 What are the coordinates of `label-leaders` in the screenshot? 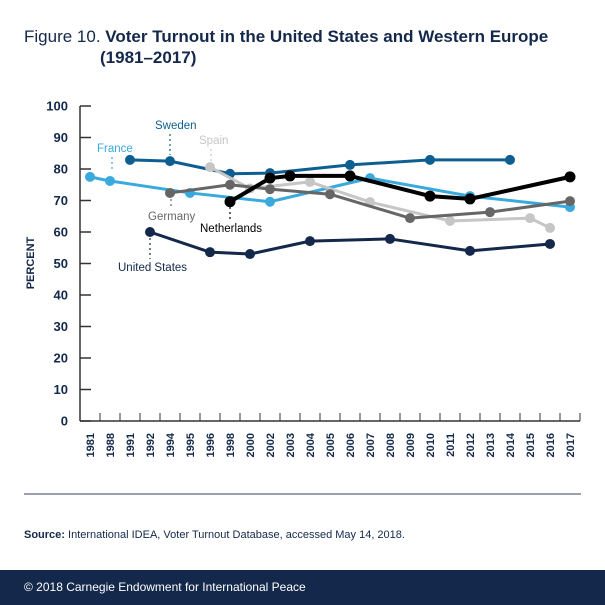 It's located at (171, 196).